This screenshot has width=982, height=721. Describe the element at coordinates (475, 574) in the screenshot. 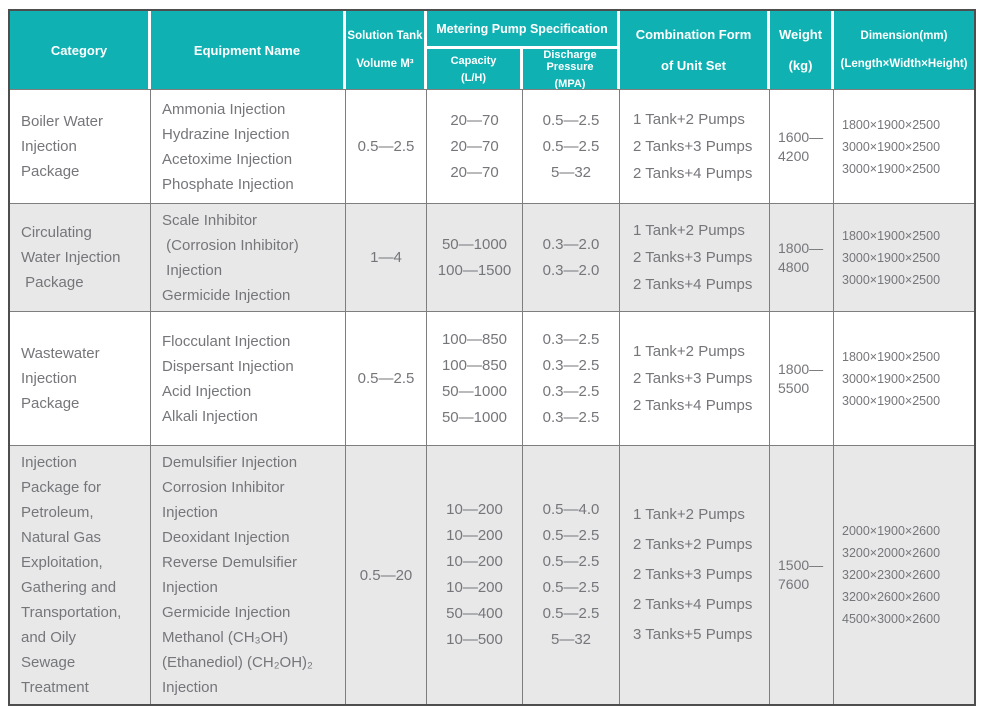

I see `cell-capacity: 10—200 10—200 10—200 10—200 50—400 10—500` at that location.